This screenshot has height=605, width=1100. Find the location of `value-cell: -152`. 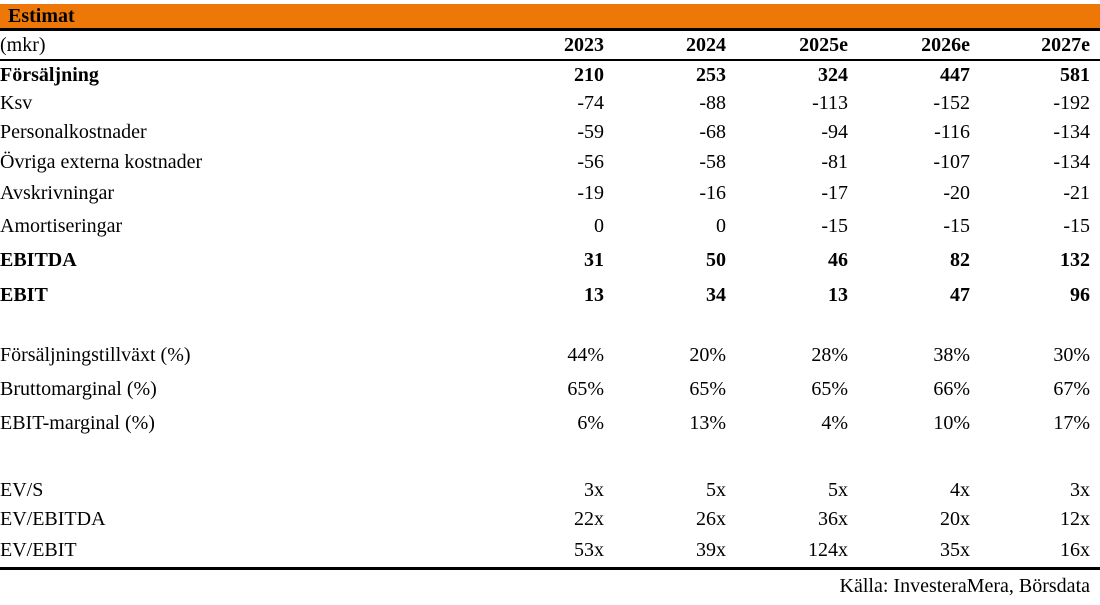

value-cell: -152 is located at coordinates (951, 103).